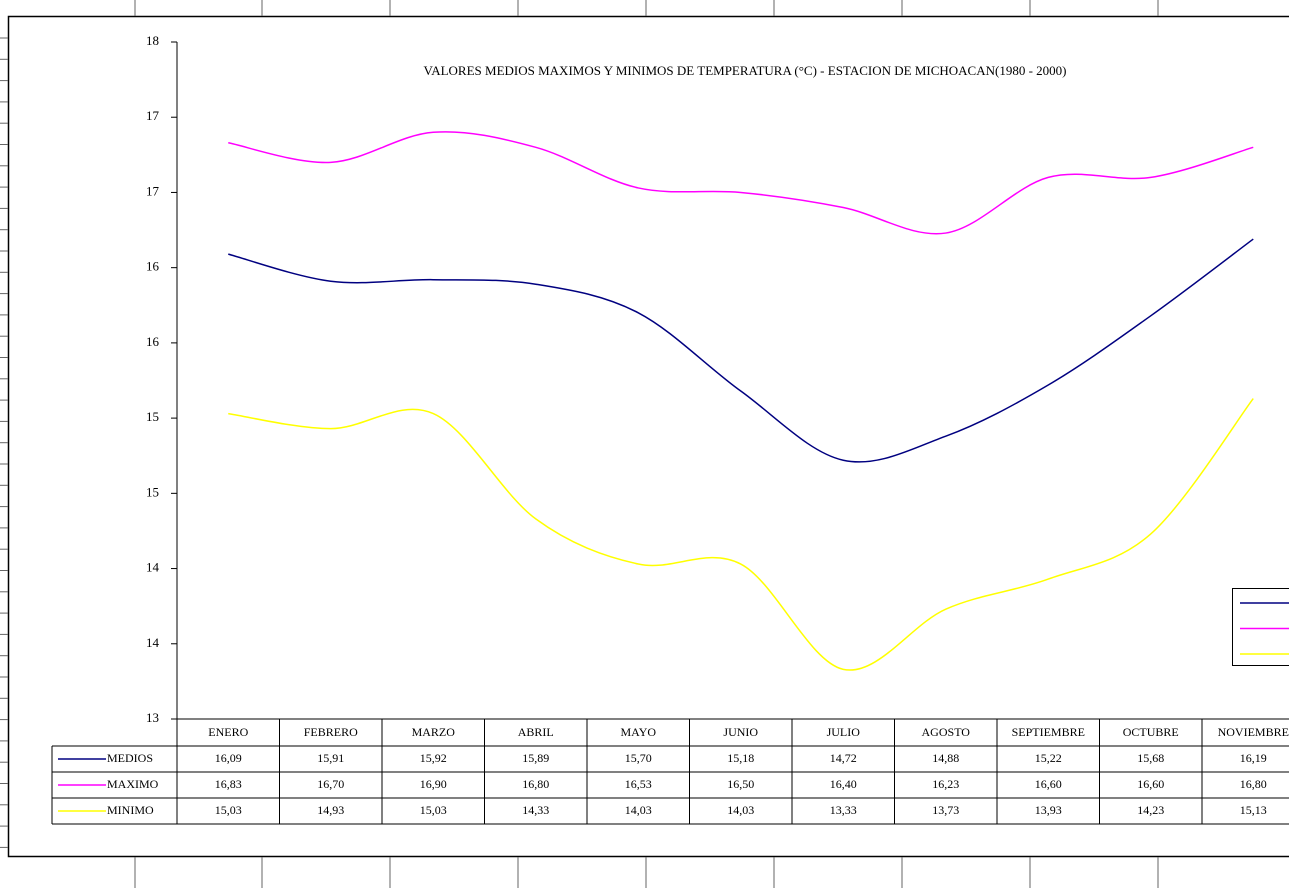  What do you see at coordinates (740, 758) in the screenshot?
I see `data-label: 15,18` at bounding box center [740, 758].